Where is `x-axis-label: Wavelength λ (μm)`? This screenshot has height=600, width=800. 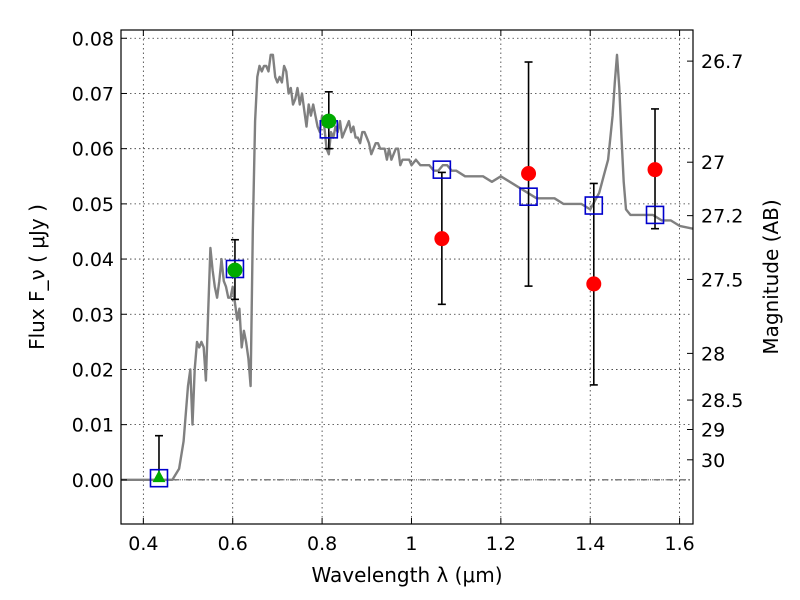 x-axis-label: Wavelength λ (μm) is located at coordinates (406, 575).